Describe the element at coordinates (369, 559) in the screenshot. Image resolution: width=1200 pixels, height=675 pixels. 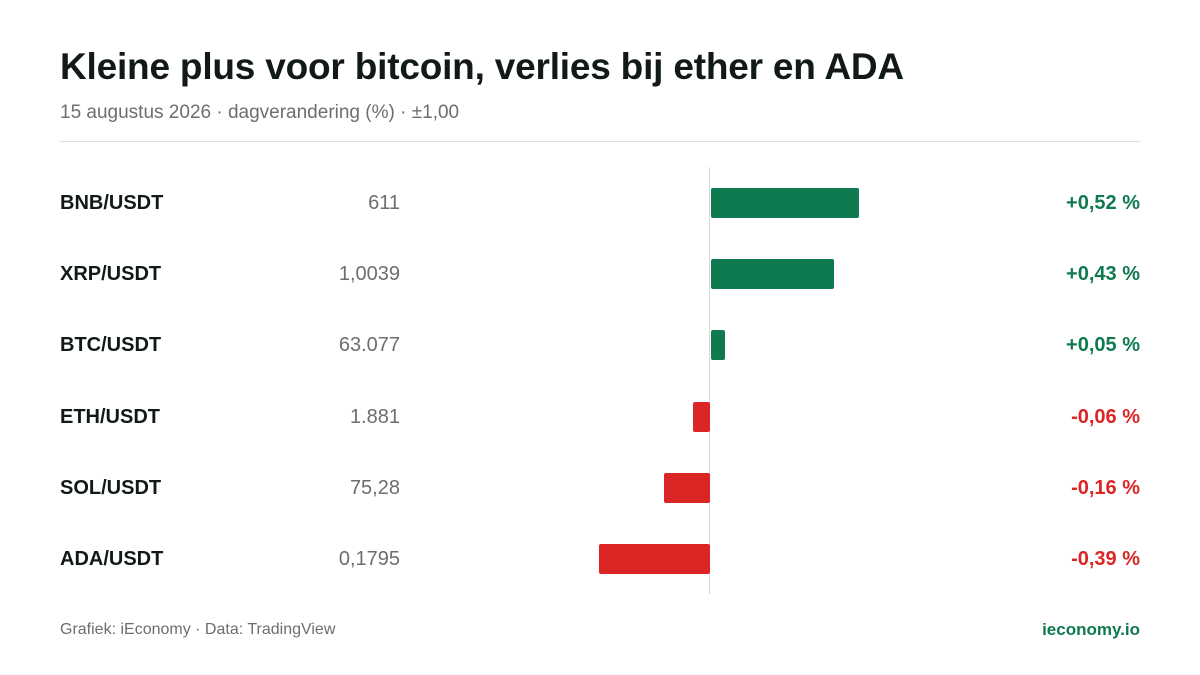
I see `price-value: 0,1795` at that location.